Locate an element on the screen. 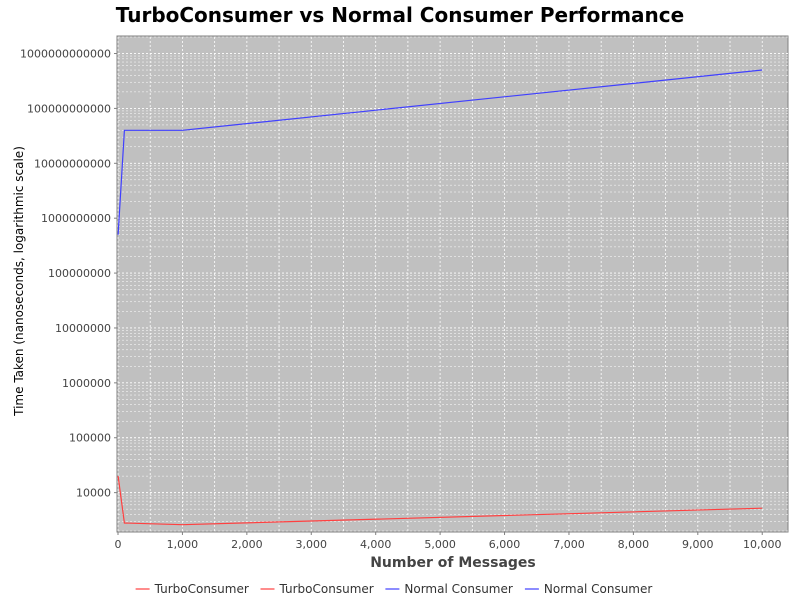 The width and height of the screenshot is (800, 600). x-tick-label: 5,000 is located at coordinates (440, 544).